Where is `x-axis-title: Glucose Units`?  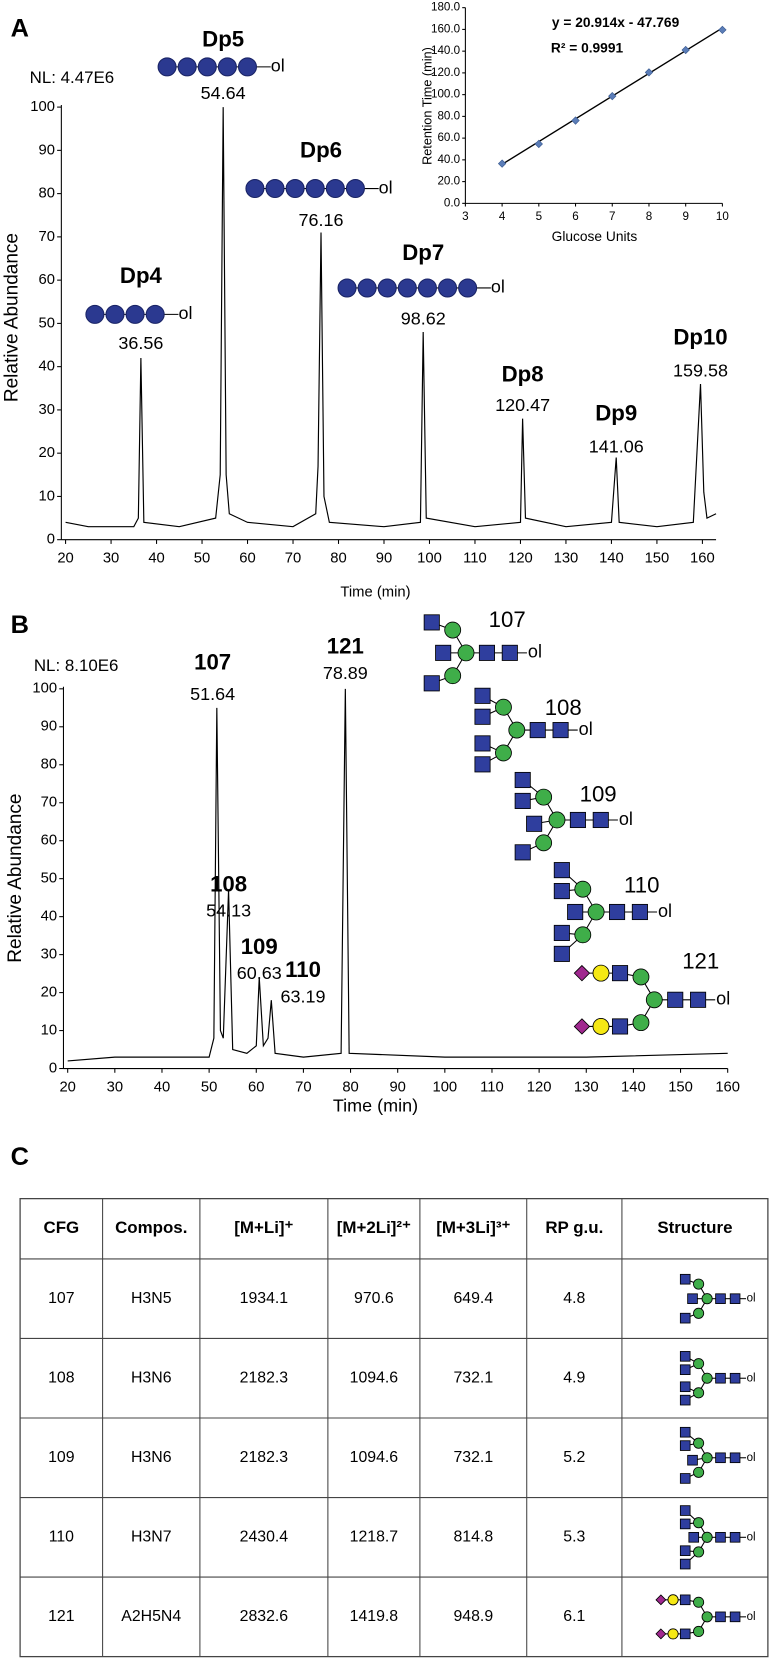
x-axis-title: Glucose Units is located at coordinates (595, 236).